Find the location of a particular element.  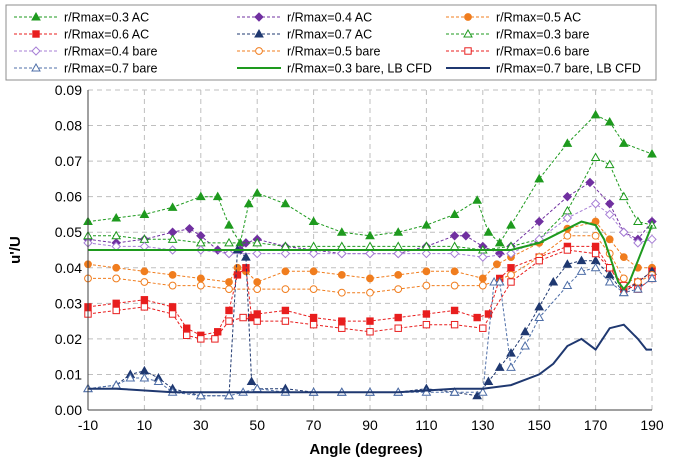

y-tick-label: 0.05 is located at coordinates (68, 232).